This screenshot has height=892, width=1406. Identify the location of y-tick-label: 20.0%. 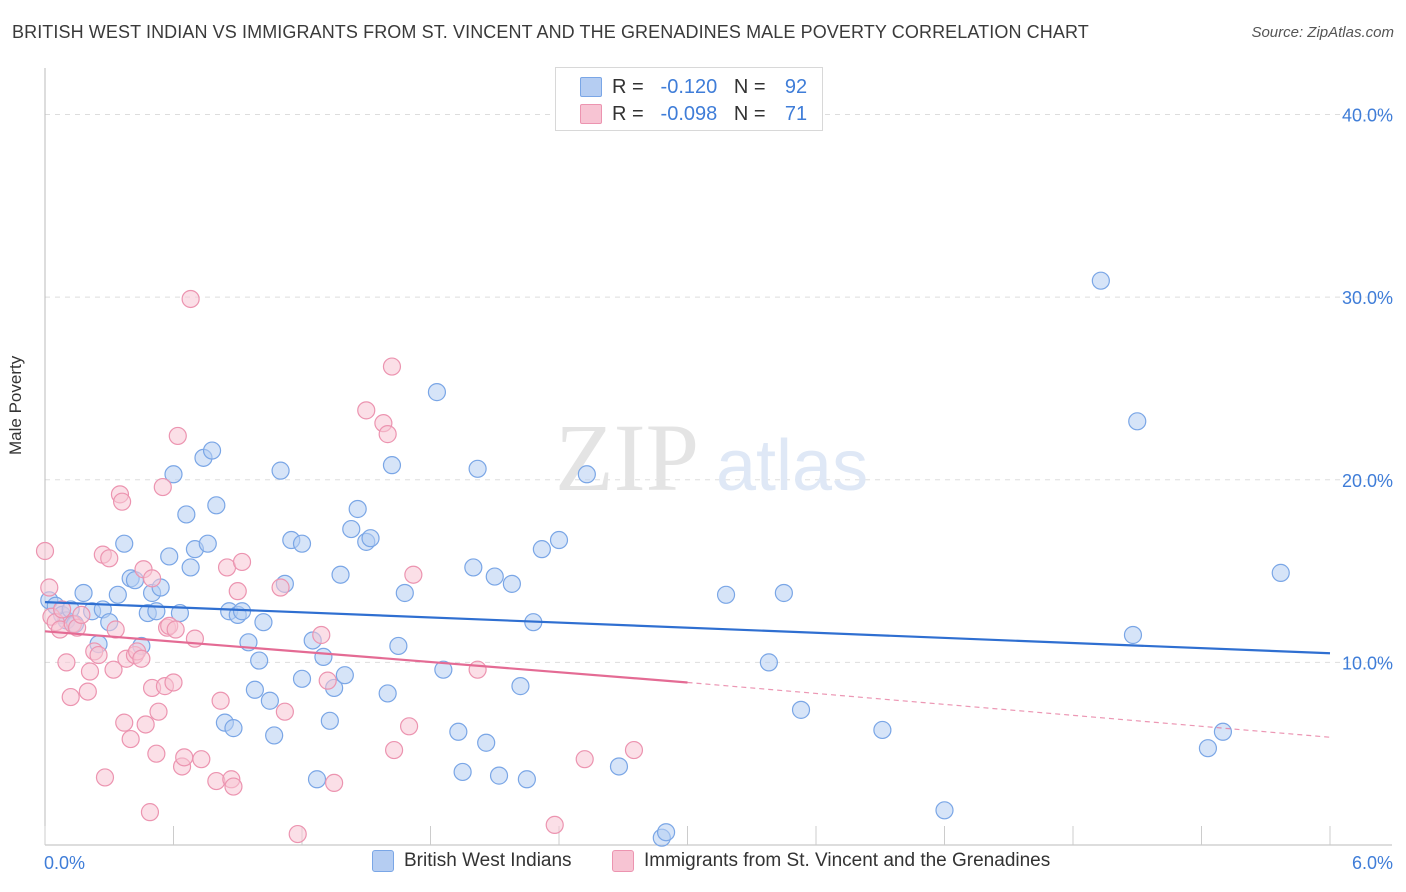
(1367, 481).